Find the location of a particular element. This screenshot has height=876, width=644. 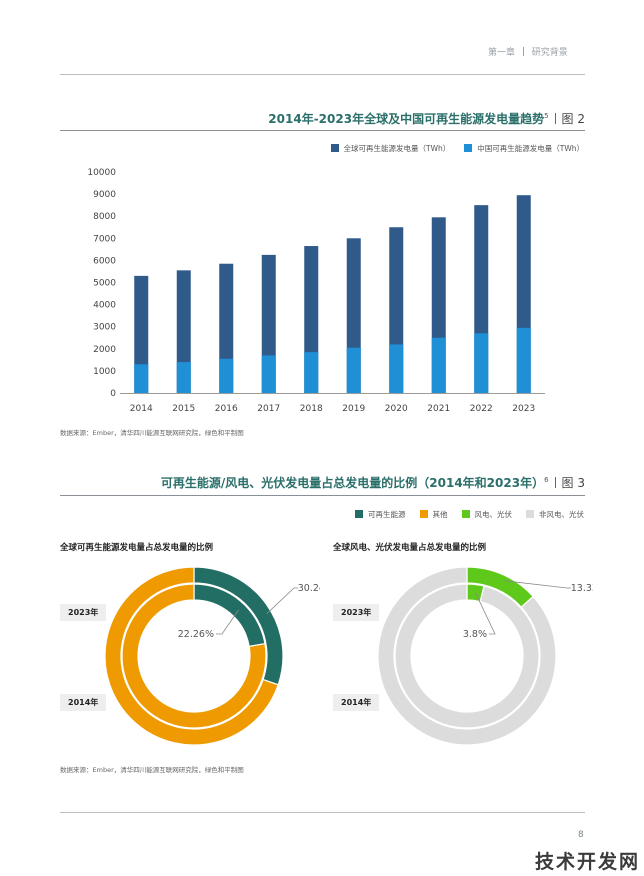

y-tick-label: 0 is located at coordinates (113, 394).